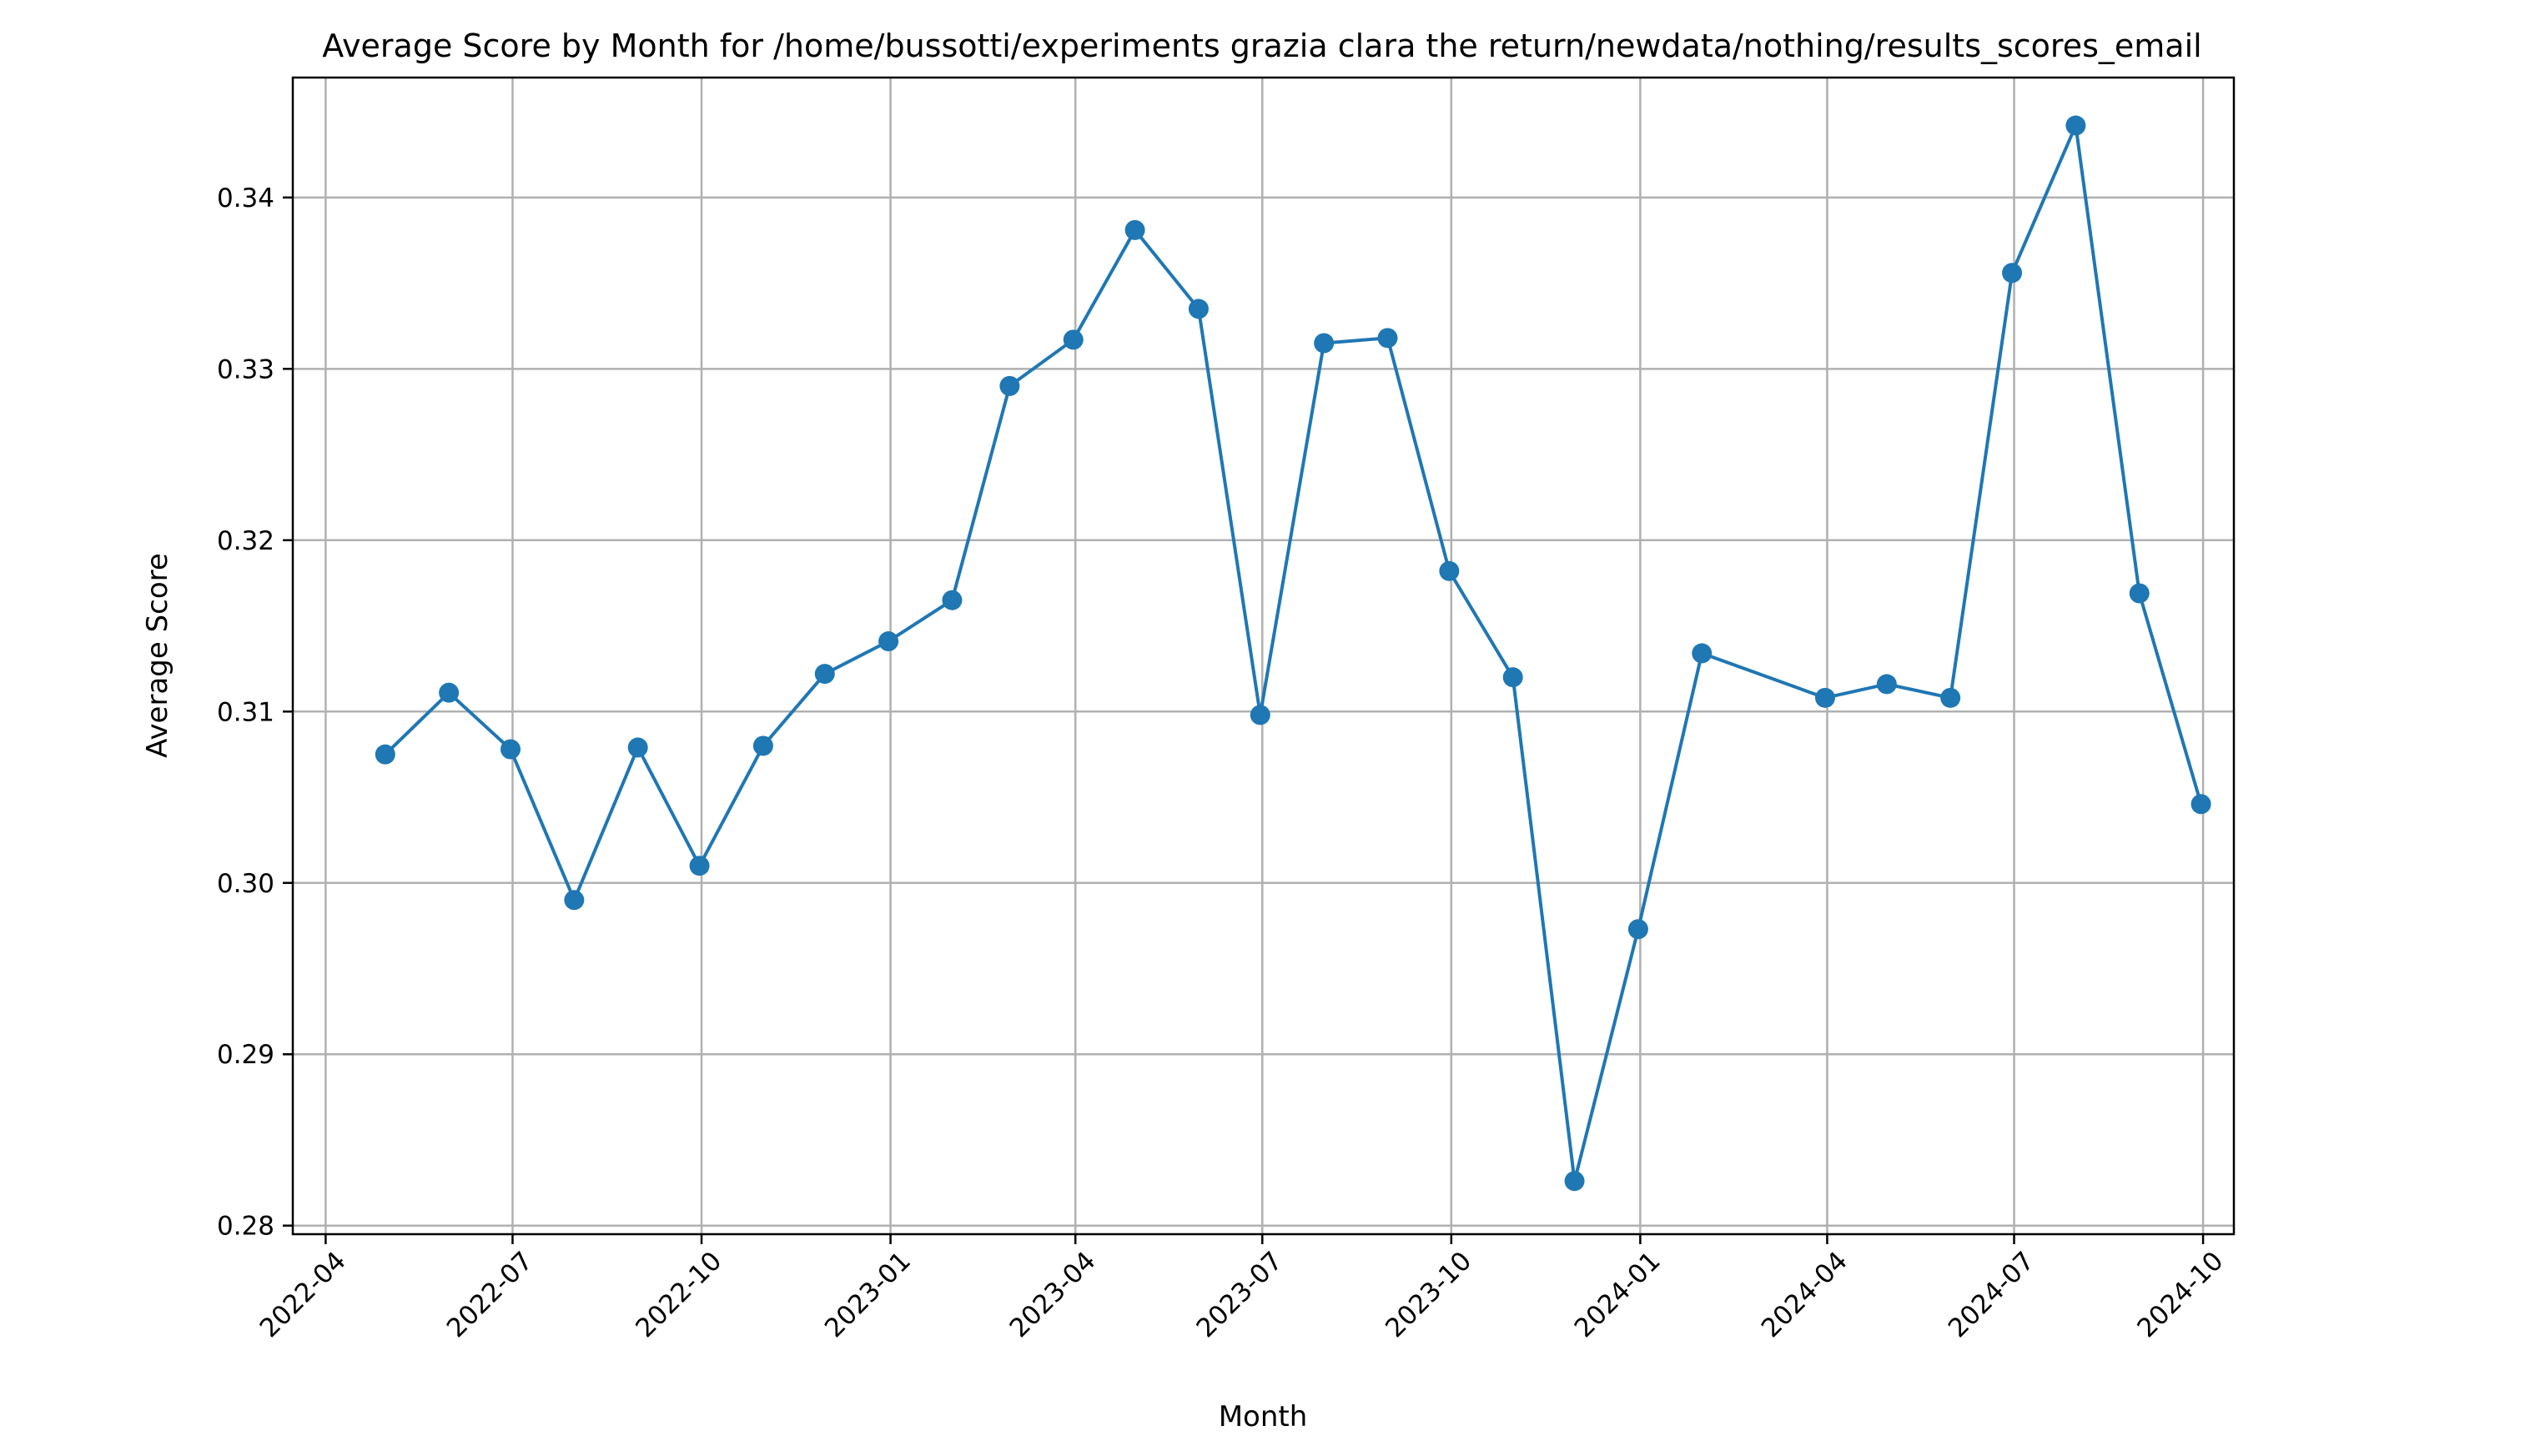 The width and height of the screenshot is (2525, 1456). Describe the element at coordinates (868, 1294) in the screenshot. I see `x-tick-label: 2023-01` at that location.